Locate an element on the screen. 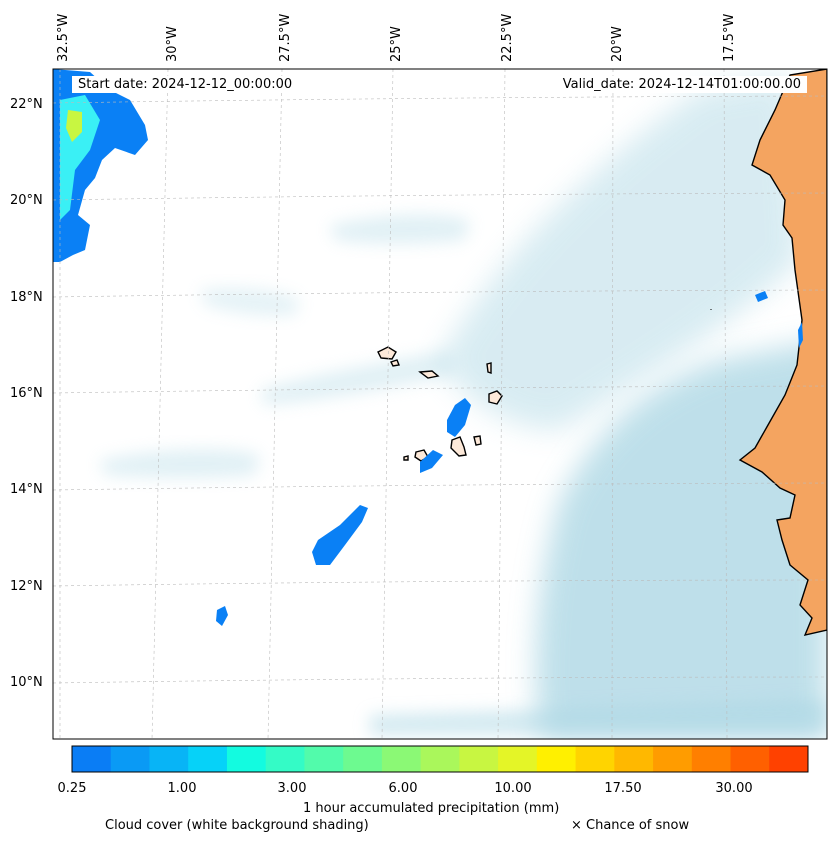  island-sao-nicolau is located at coordinates (429, 374).